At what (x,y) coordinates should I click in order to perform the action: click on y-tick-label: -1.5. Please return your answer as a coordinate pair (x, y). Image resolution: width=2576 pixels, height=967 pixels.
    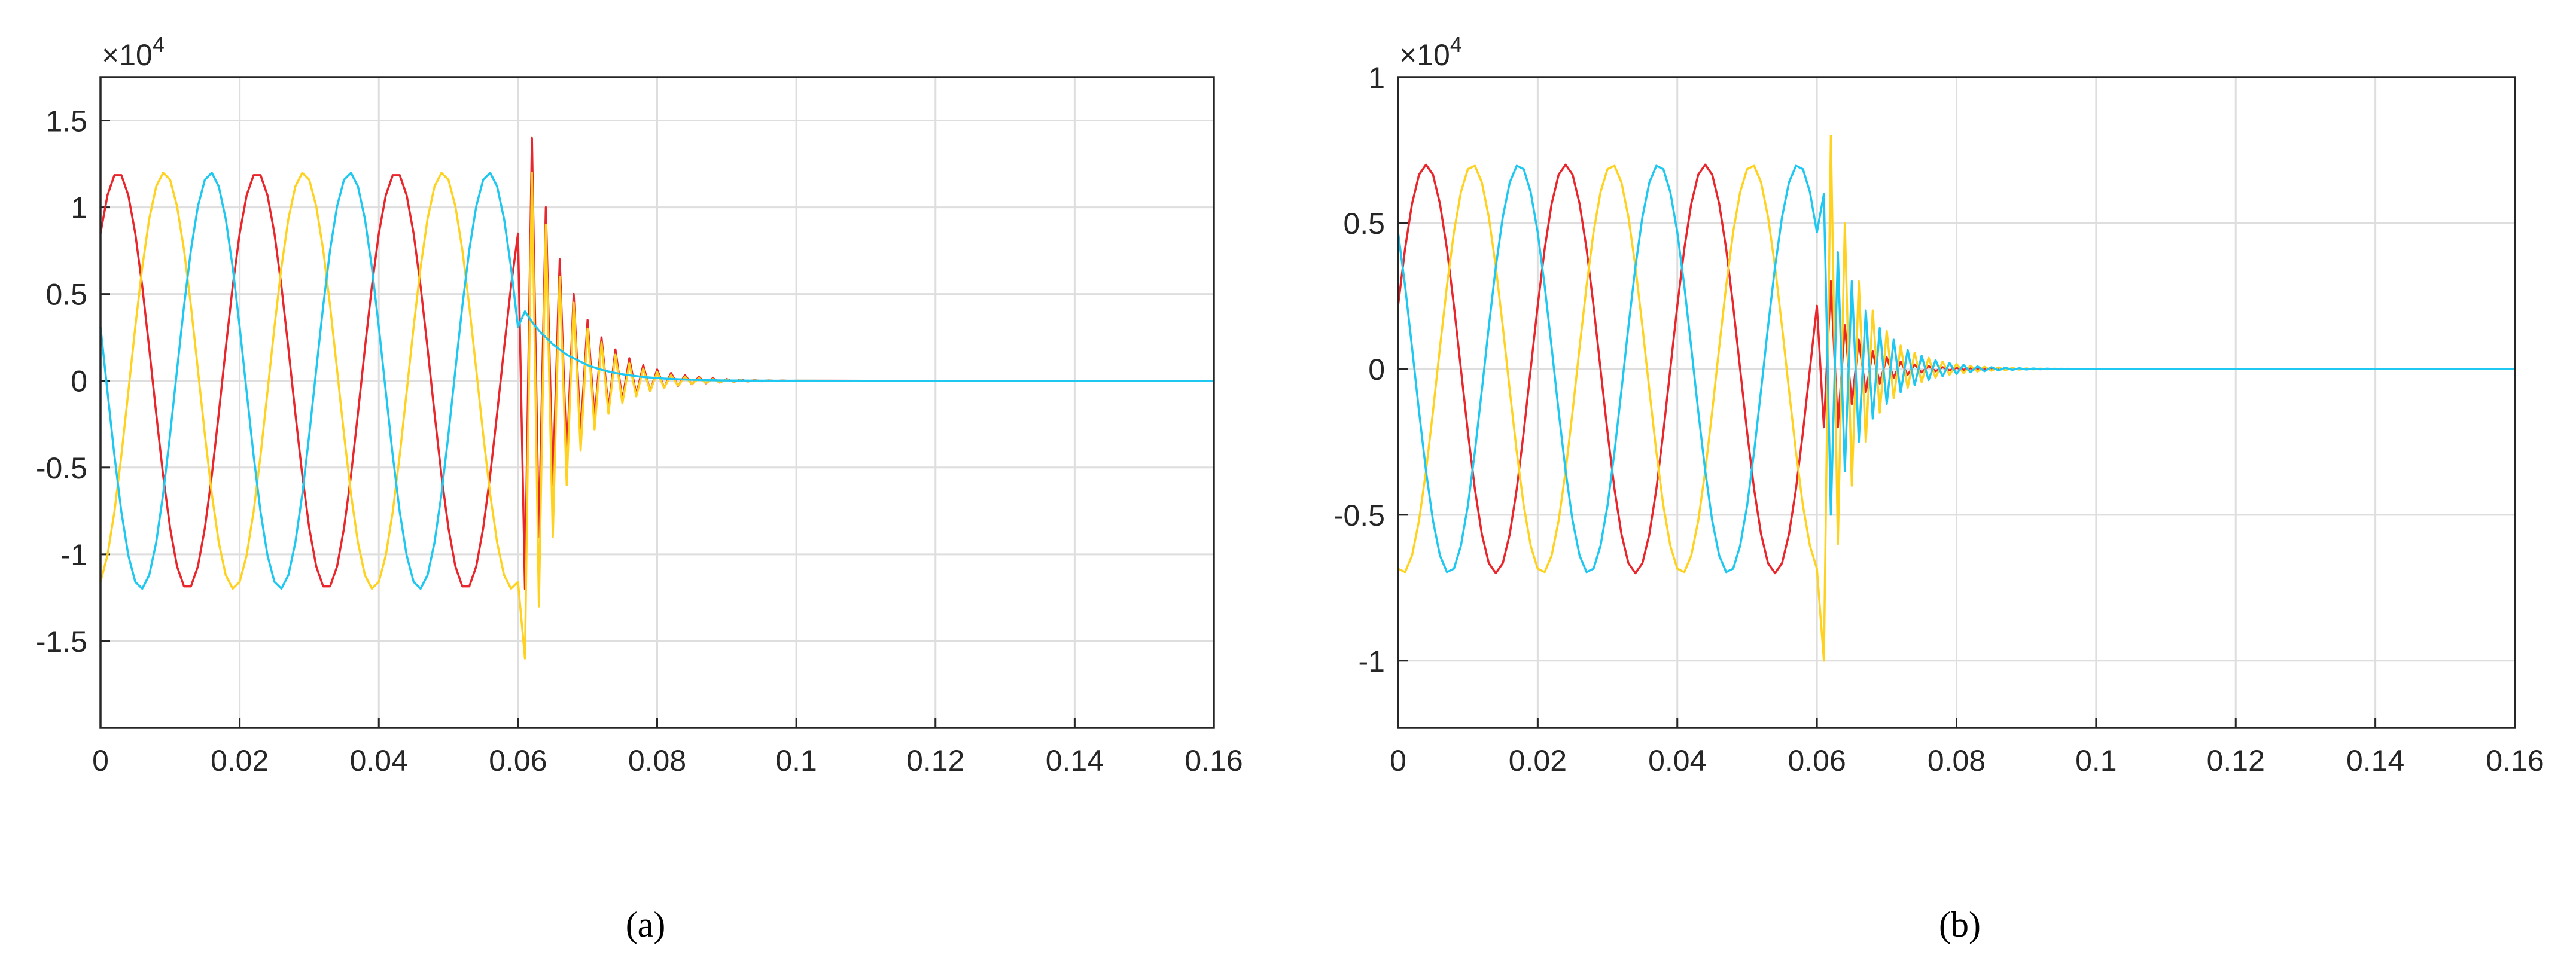
    Looking at the image, I should click on (61, 641).